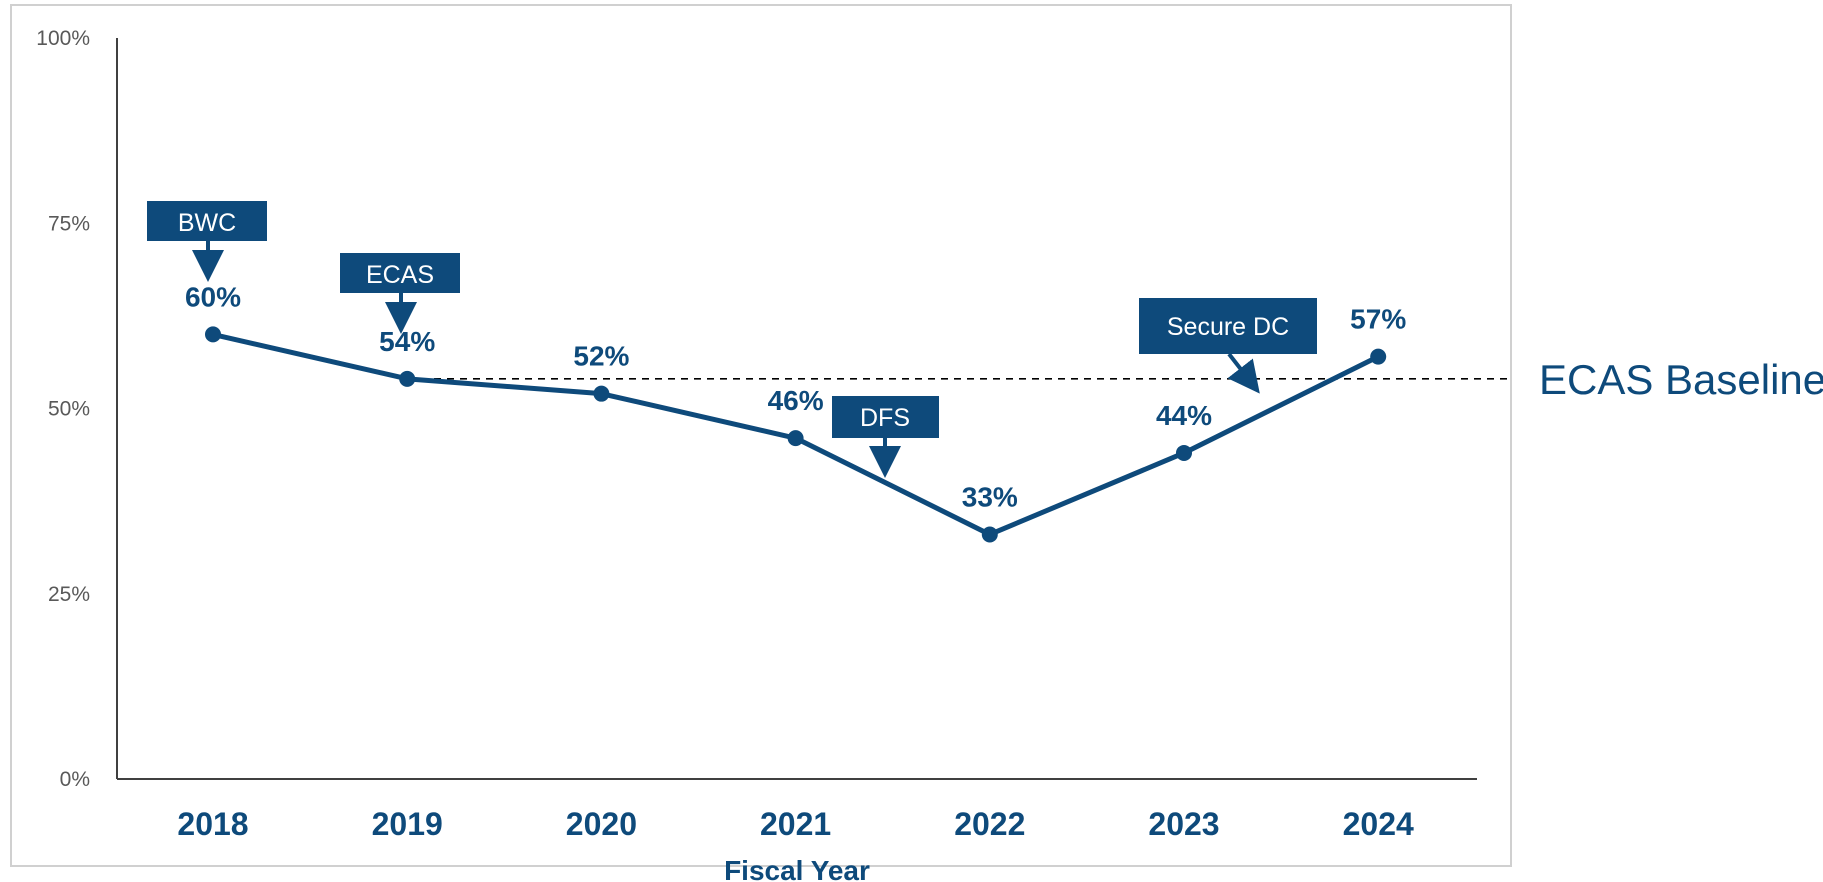  What do you see at coordinates (1183, 824) in the screenshot?
I see `x-tick-label: 2023` at bounding box center [1183, 824].